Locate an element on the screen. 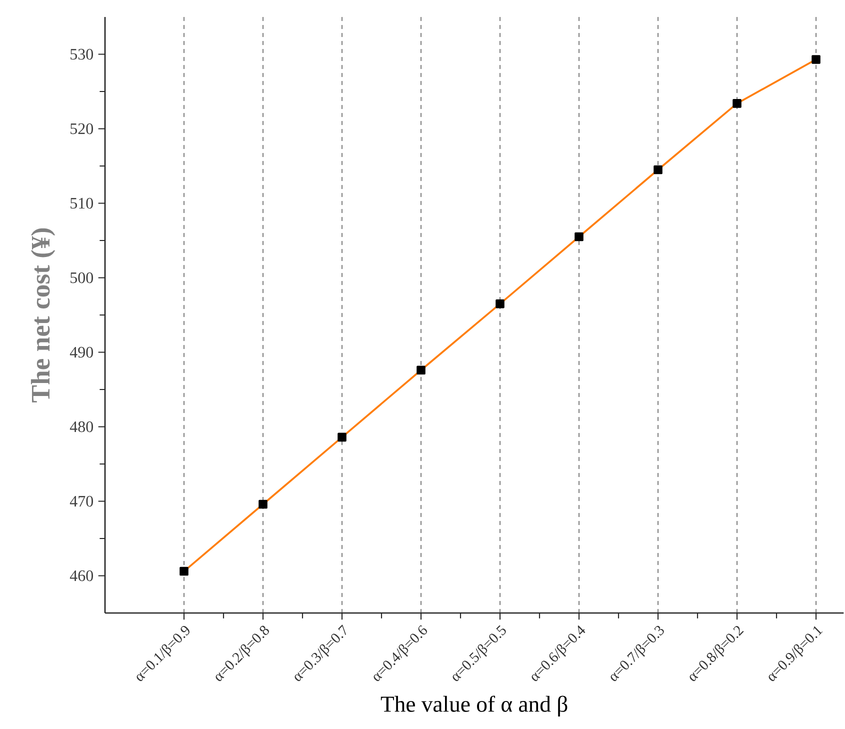 Image resolution: width=845 pixels, height=729 pixels. y-tick-label: 510 is located at coordinates (82, 203).